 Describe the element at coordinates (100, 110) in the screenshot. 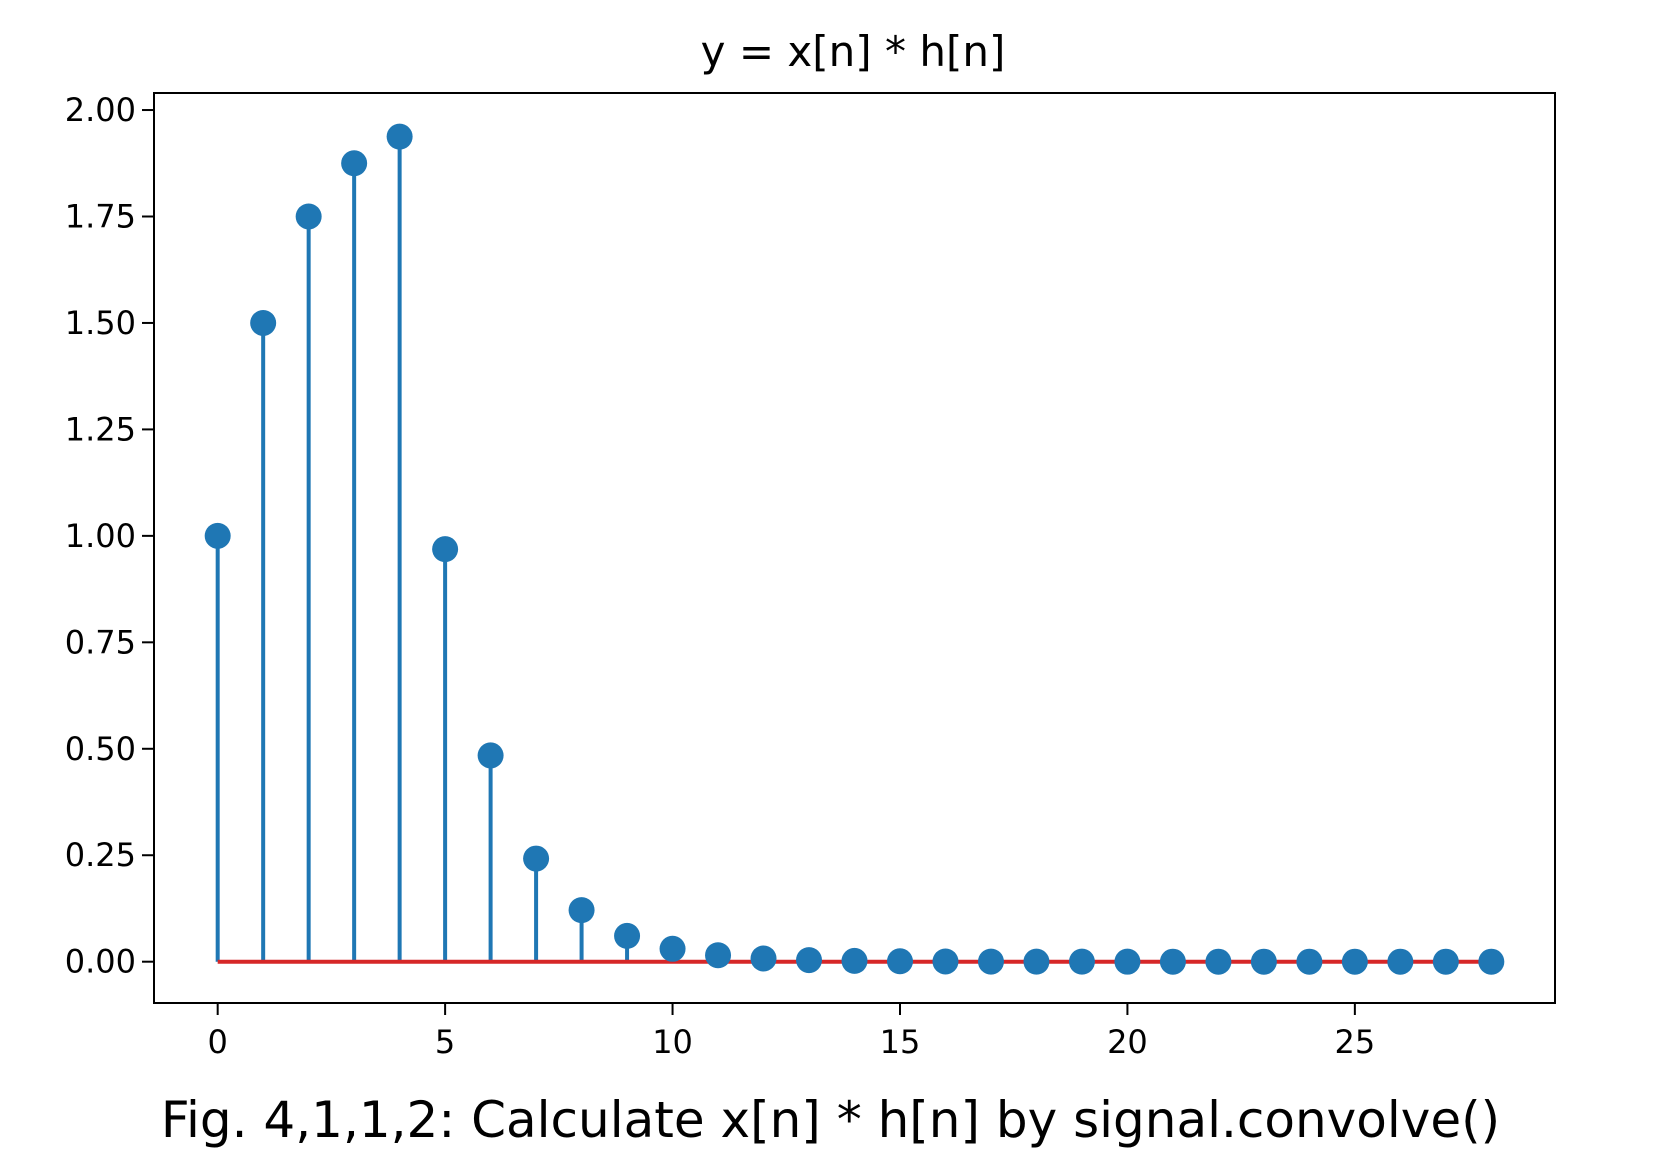

I see `y-tick-label: 2.00` at that location.